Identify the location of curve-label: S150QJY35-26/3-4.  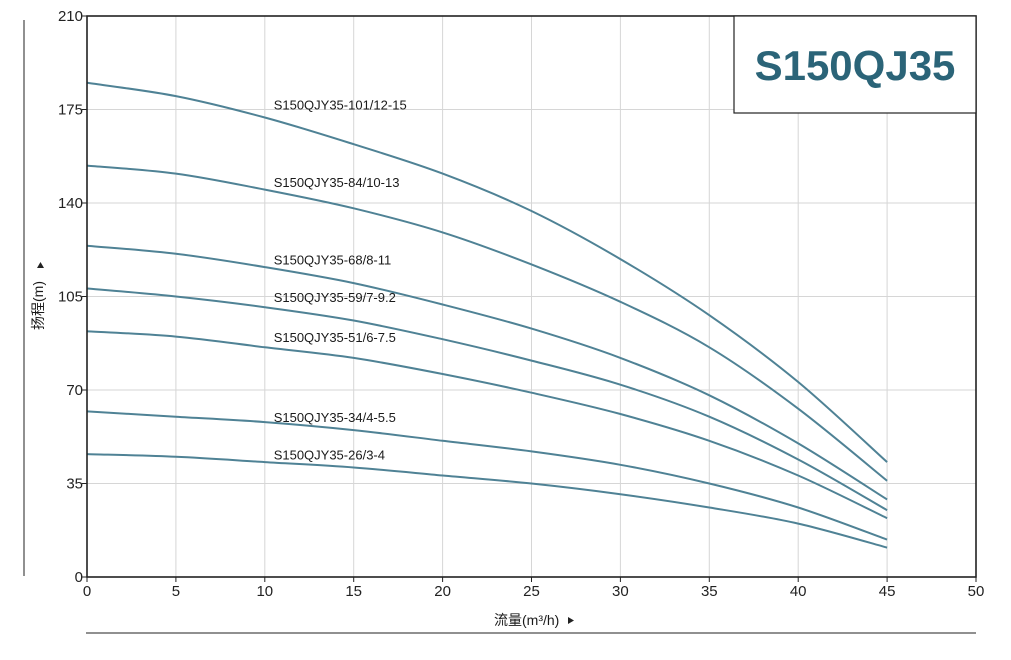
(329, 454).